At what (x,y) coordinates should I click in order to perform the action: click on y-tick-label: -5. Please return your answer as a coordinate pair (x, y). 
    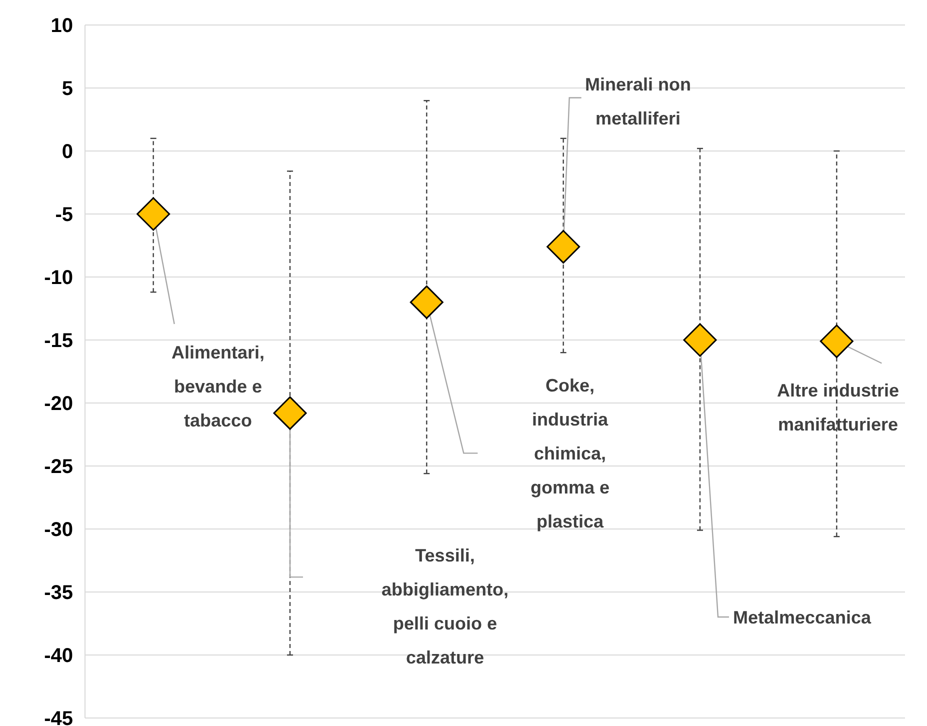
    Looking at the image, I should click on (64, 215).